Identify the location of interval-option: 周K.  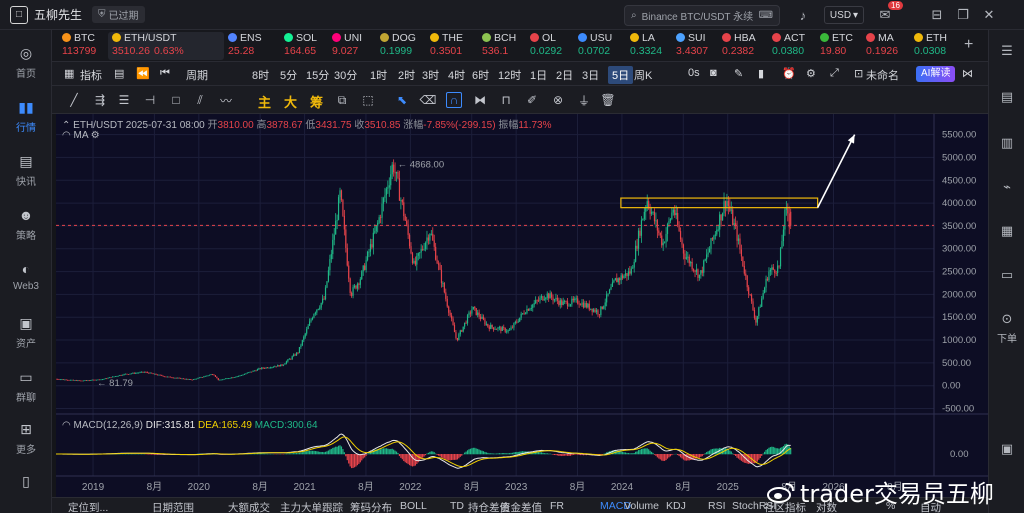
(643, 76).